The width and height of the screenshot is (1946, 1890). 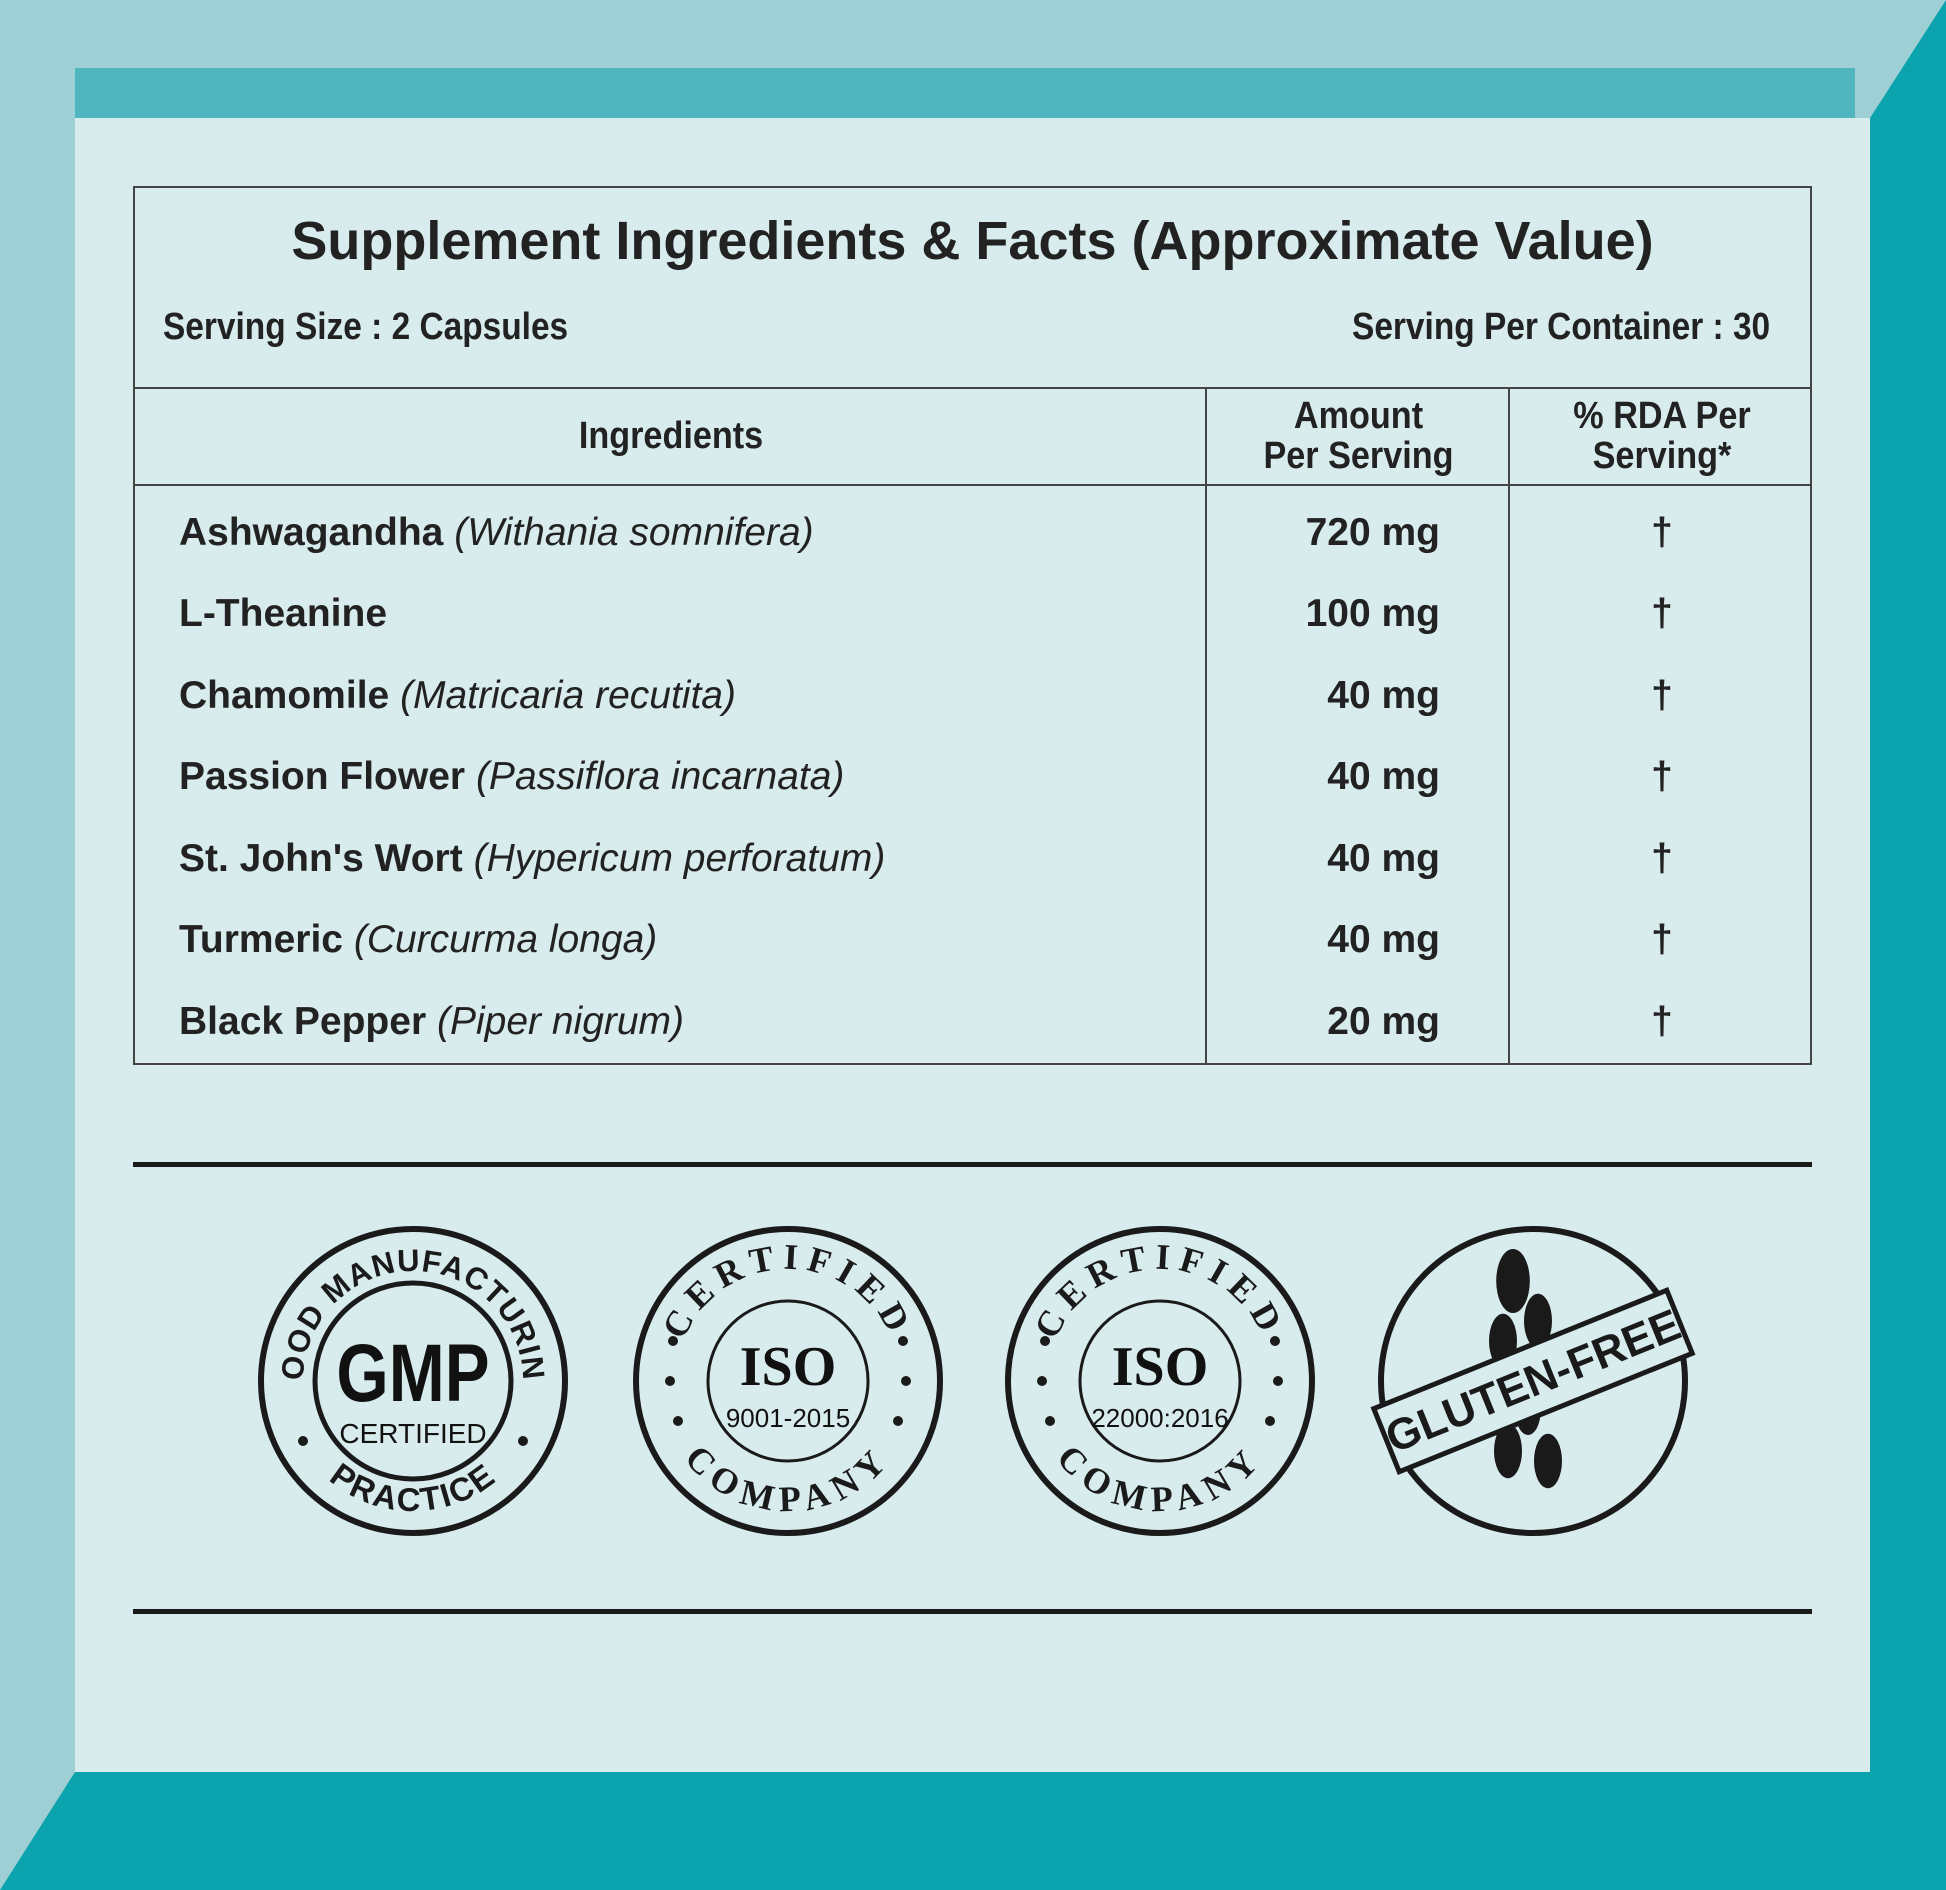 What do you see at coordinates (660, 776) in the screenshot?
I see `latin-name: (Passiflora incarnata)` at bounding box center [660, 776].